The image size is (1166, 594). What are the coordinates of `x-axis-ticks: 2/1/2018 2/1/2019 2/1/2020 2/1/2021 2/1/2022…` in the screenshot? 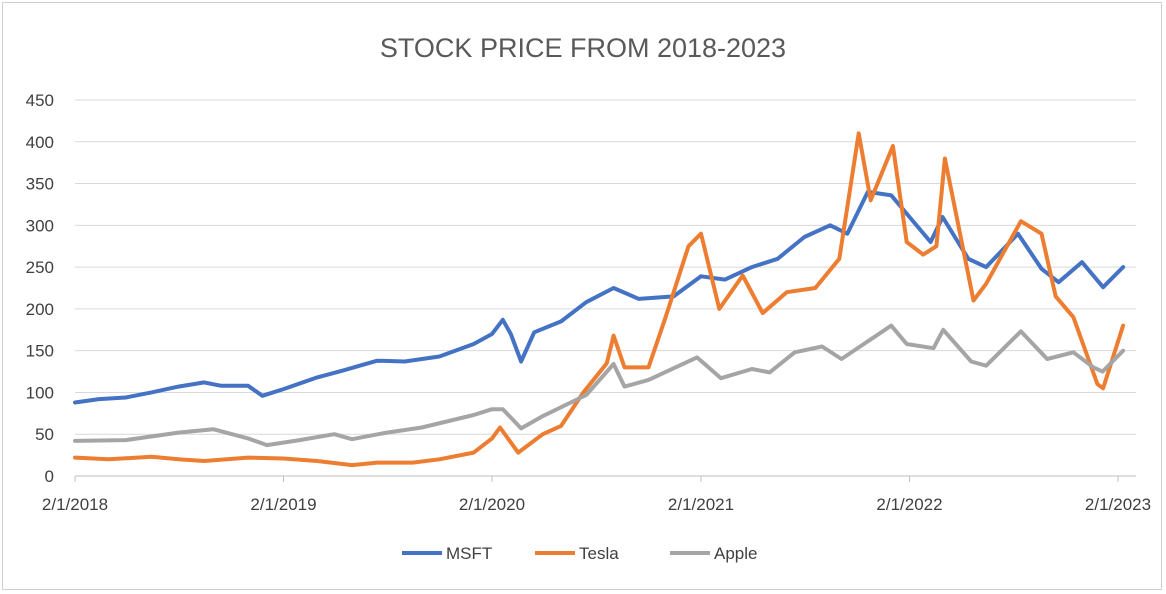 It's located at (596, 494).